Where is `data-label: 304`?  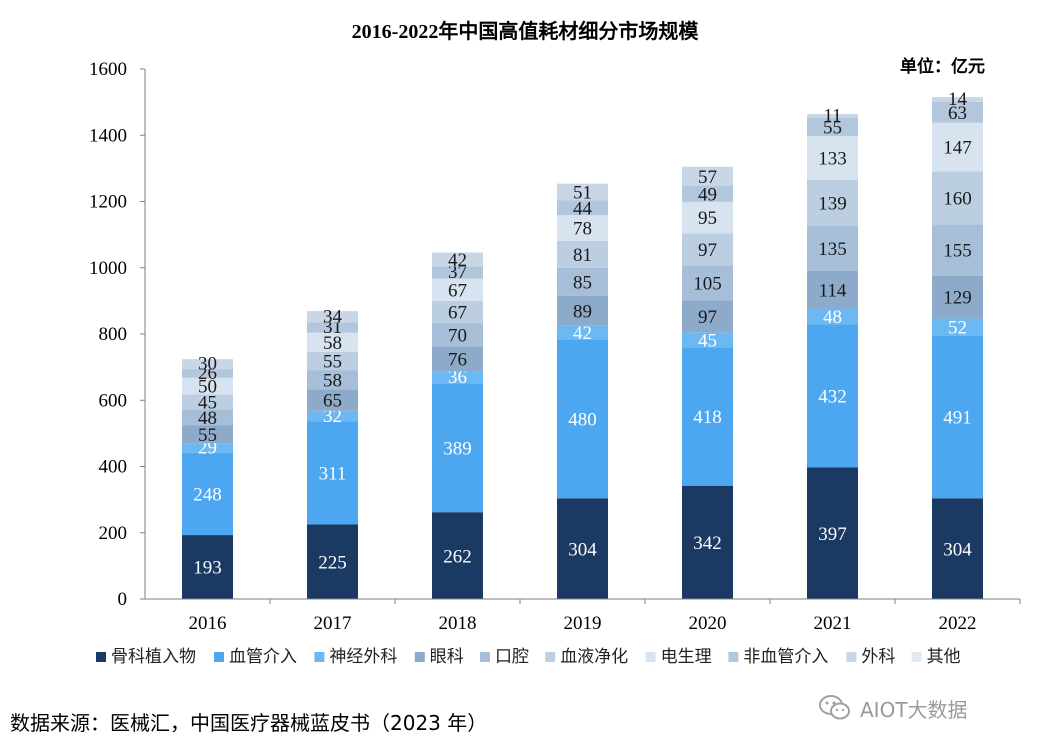
data-label: 304 is located at coordinates (957, 549).